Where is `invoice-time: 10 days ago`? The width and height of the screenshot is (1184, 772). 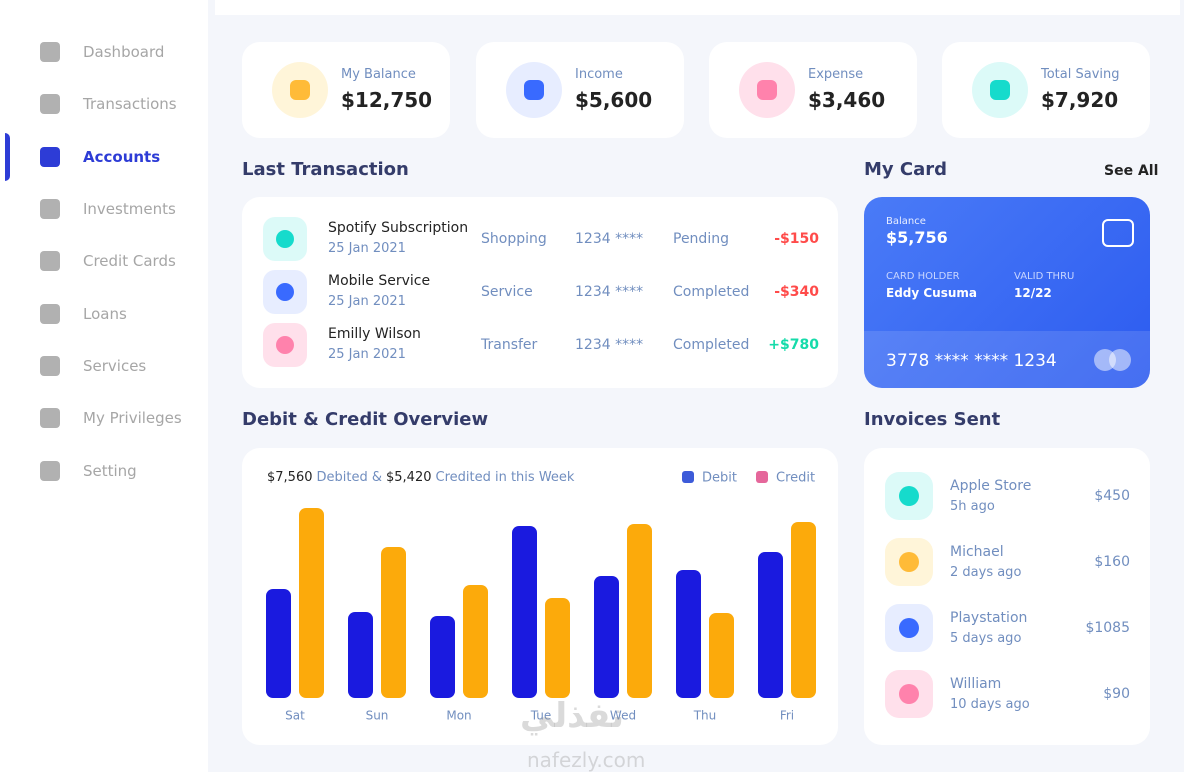
invoice-time: 10 days ago is located at coordinates (990, 704).